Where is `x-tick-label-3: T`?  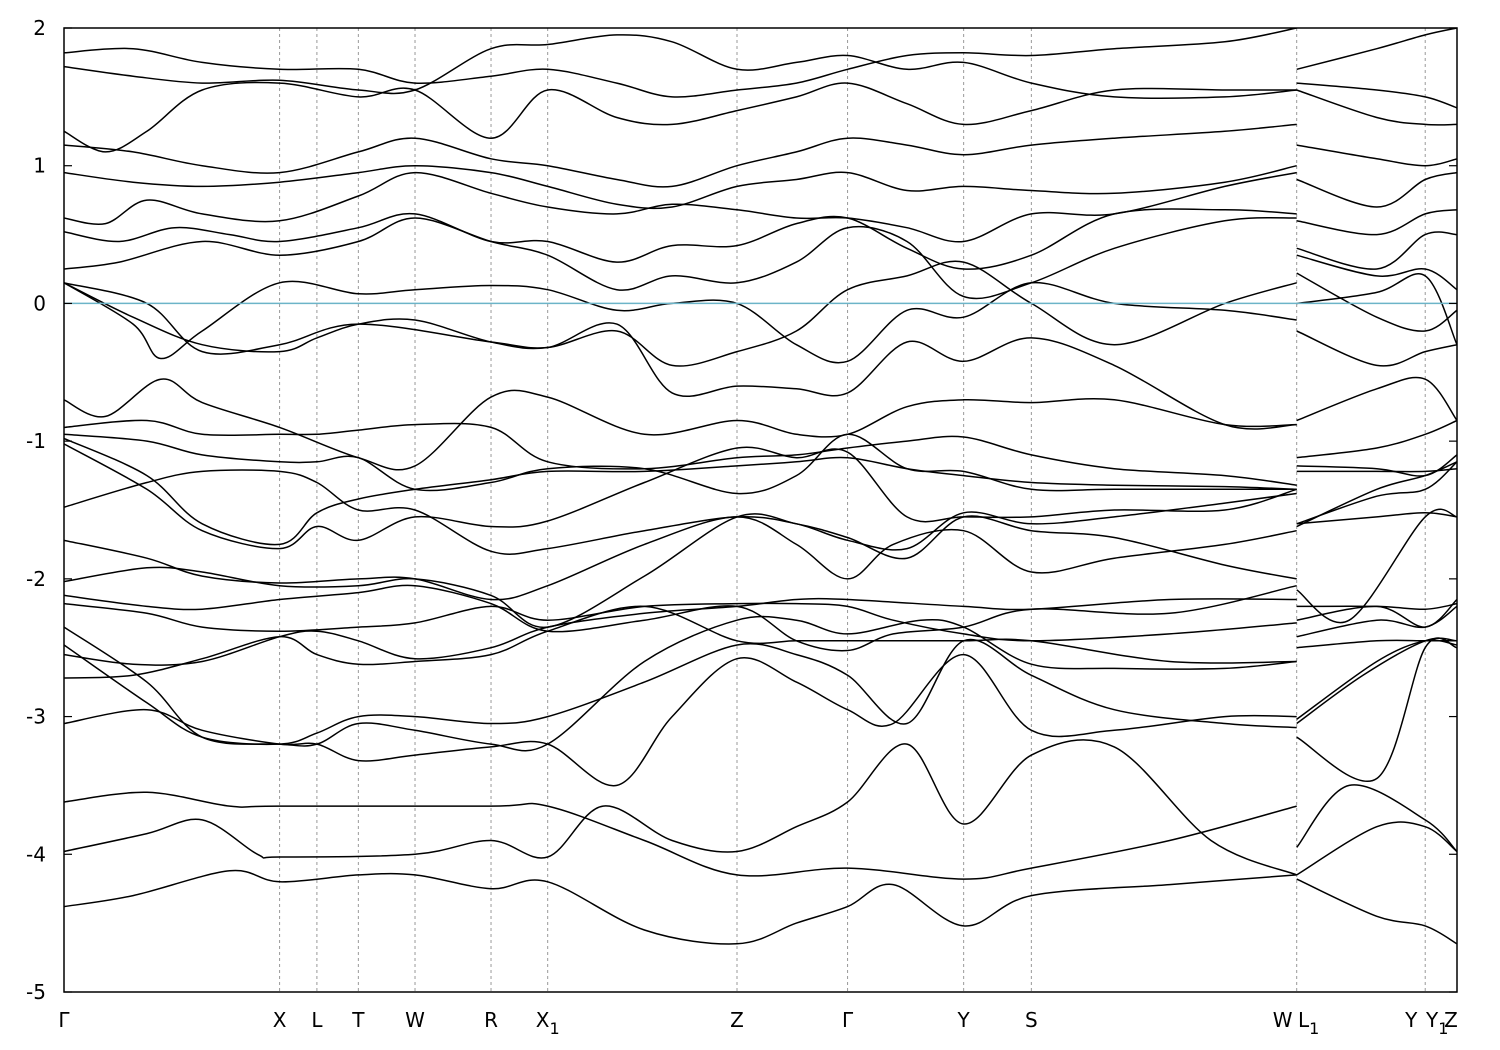
x-tick-label-3: T is located at coordinates (358, 1020).